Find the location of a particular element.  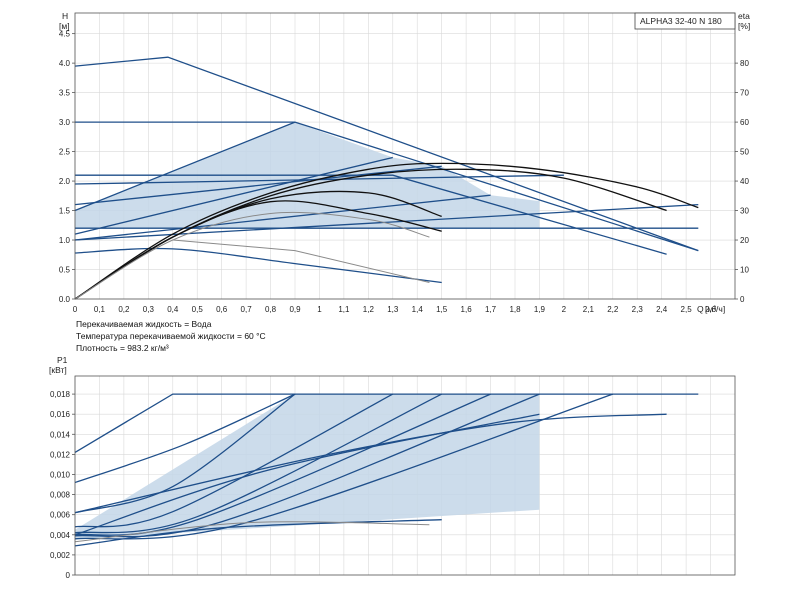

flow-tick-label: 1,4 is located at coordinates (418, 309).